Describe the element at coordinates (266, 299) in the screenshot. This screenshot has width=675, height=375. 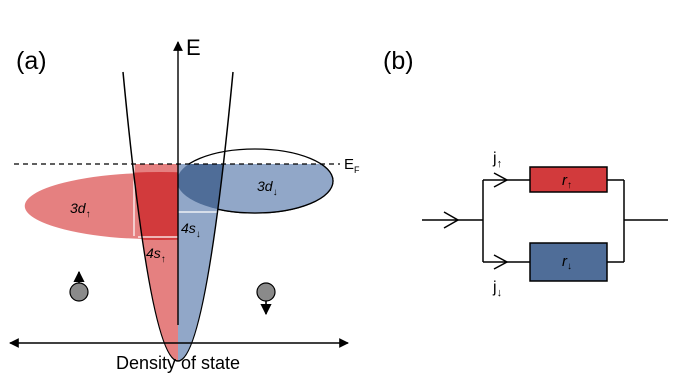
I see `electron-spin-down-icon` at that location.